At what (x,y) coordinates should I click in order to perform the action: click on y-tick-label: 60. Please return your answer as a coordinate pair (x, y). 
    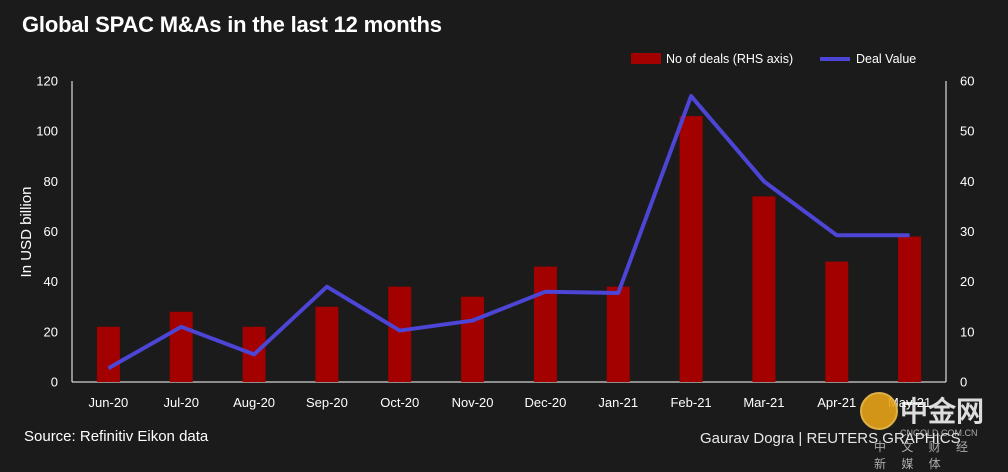
    Looking at the image, I should click on (51, 231).